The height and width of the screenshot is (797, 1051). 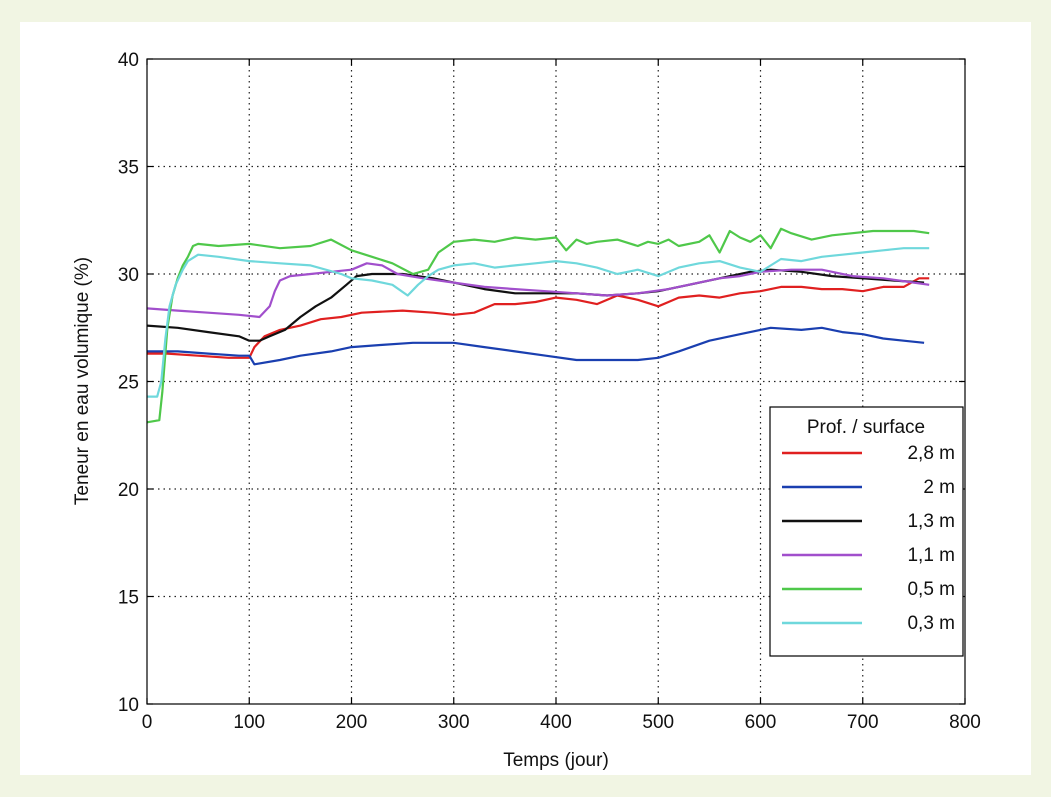 I want to click on legend-label: 0,3 m, so click(x=931, y=623).